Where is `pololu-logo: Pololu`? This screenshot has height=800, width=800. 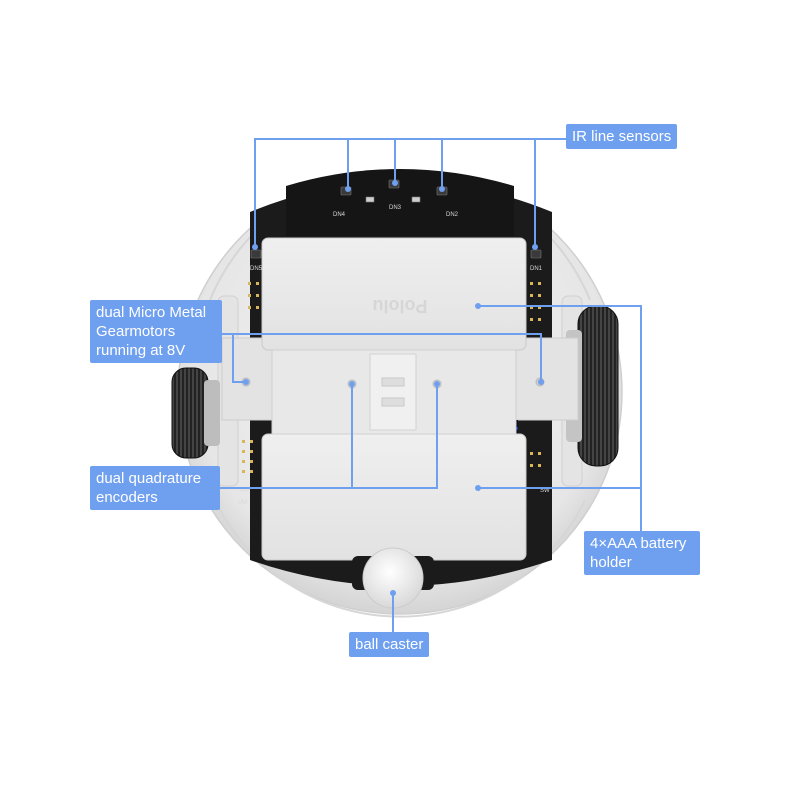
pololu-logo: Pololu is located at coordinates (400, 306).